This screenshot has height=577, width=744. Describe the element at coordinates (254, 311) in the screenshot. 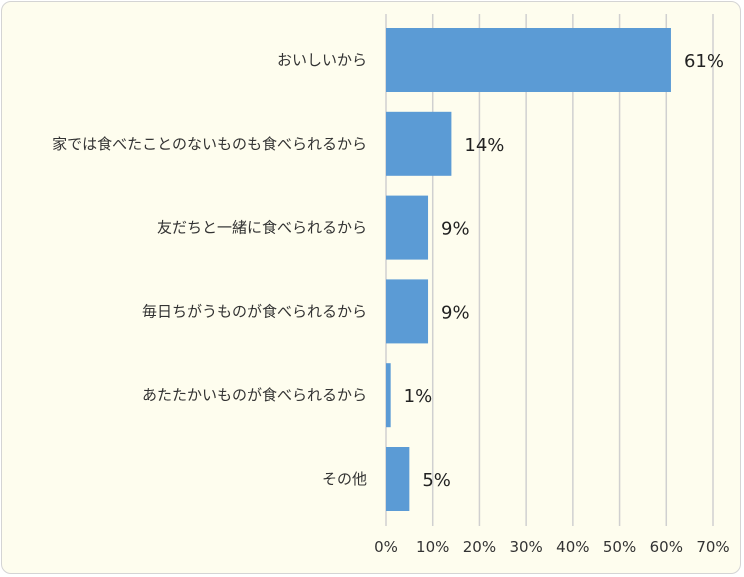

I see `category-label: 毎日ちがうものが食べられるから` at that location.